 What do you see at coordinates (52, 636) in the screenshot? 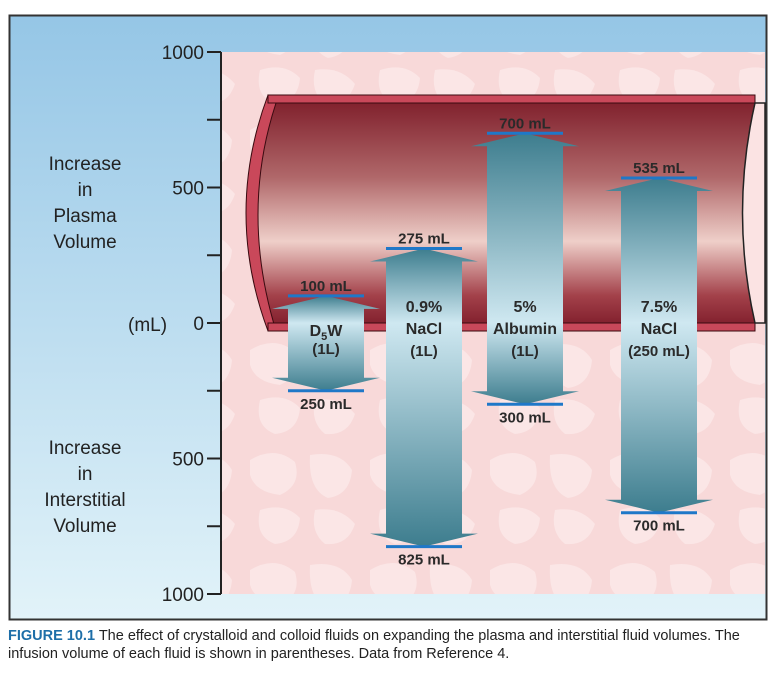
I see `caption-label: FIGURE 10.1` at bounding box center [52, 636].